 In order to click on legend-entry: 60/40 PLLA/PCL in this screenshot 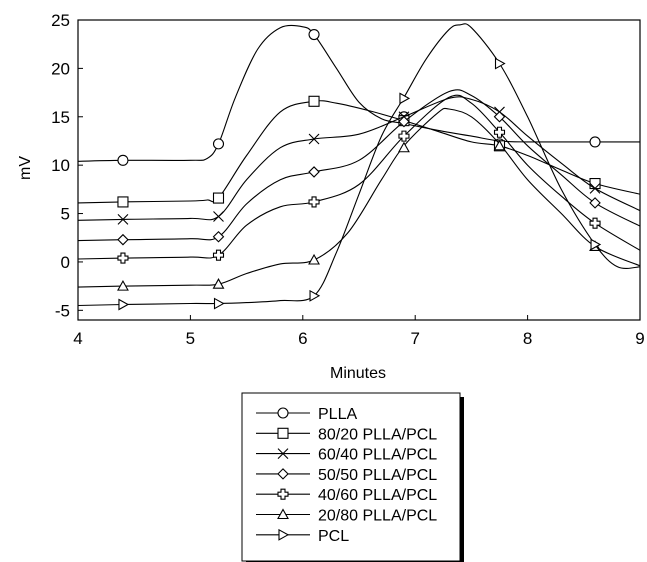, I will do `click(346, 455)`.